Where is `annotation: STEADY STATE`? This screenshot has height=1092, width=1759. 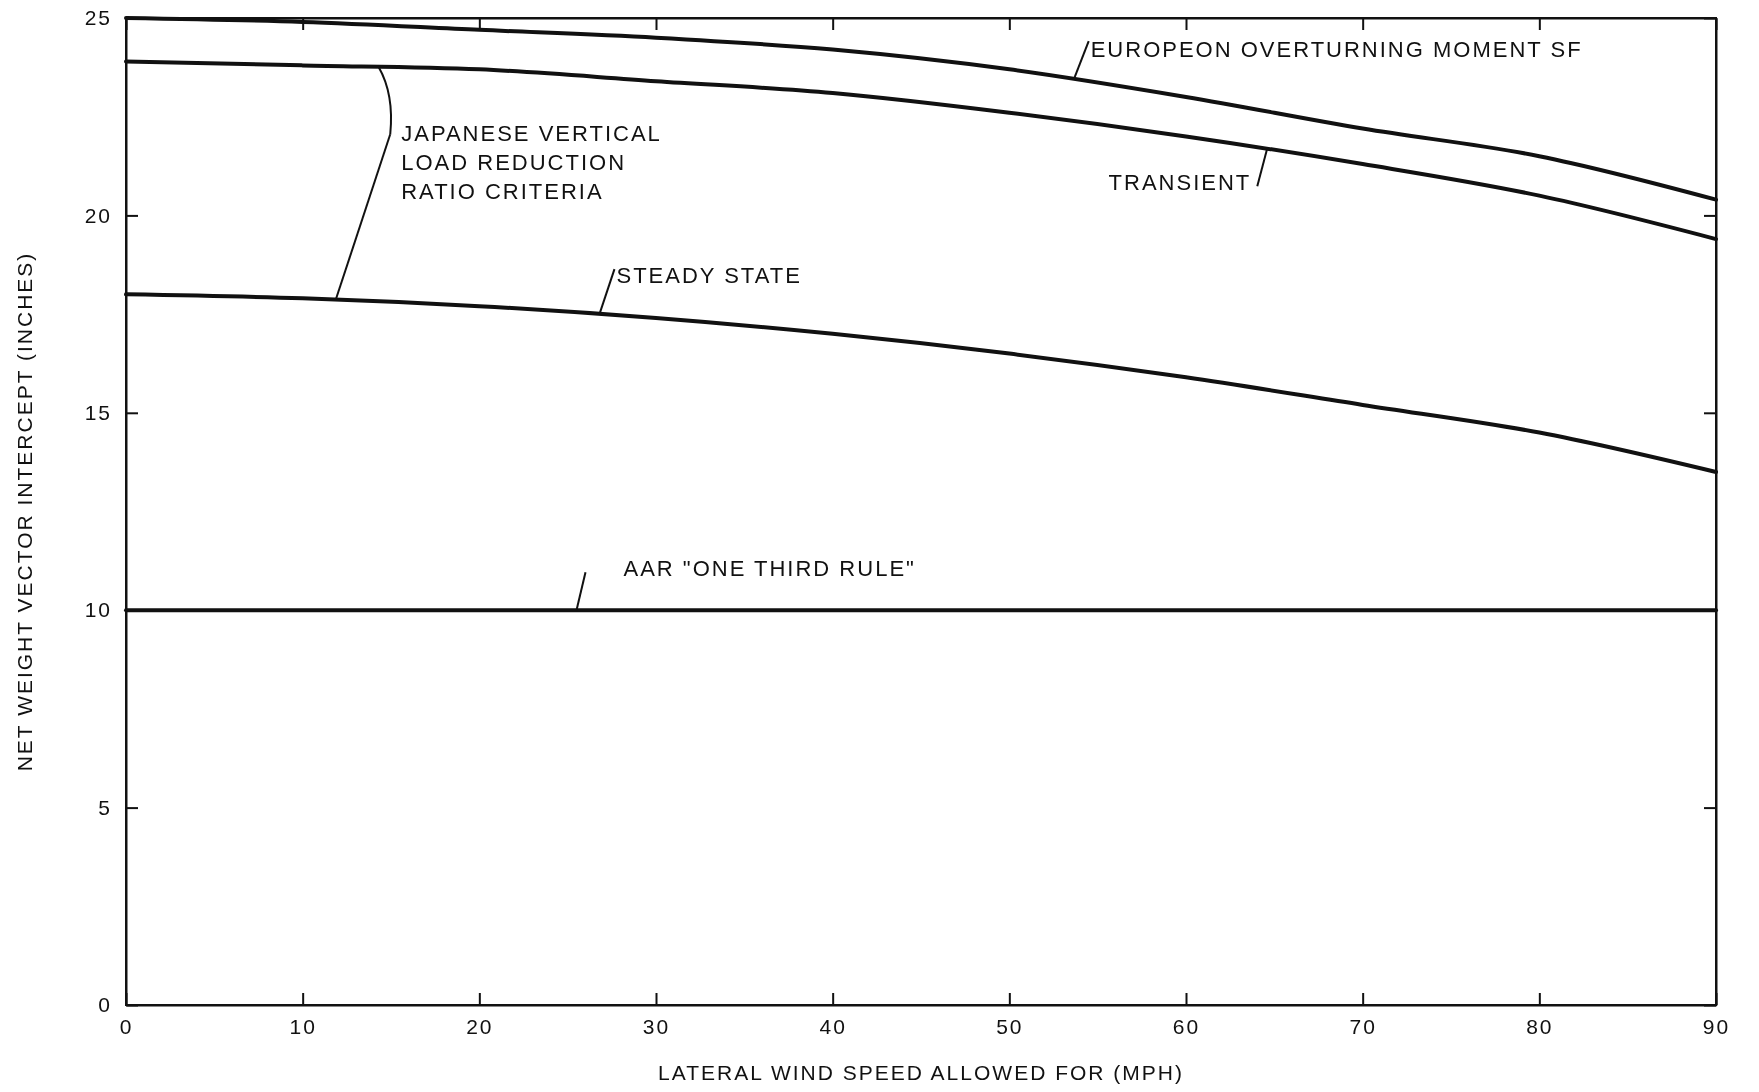 annotation: STEADY STATE is located at coordinates (709, 276).